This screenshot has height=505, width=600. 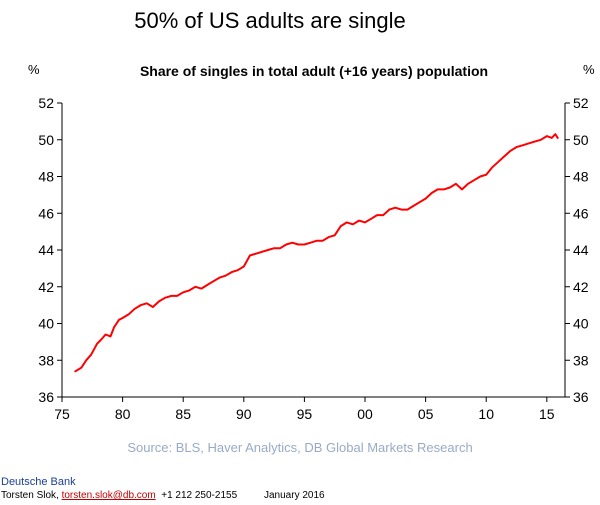 What do you see at coordinates (581, 213) in the screenshot?
I see `y-tick-label-right: 46` at bounding box center [581, 213].